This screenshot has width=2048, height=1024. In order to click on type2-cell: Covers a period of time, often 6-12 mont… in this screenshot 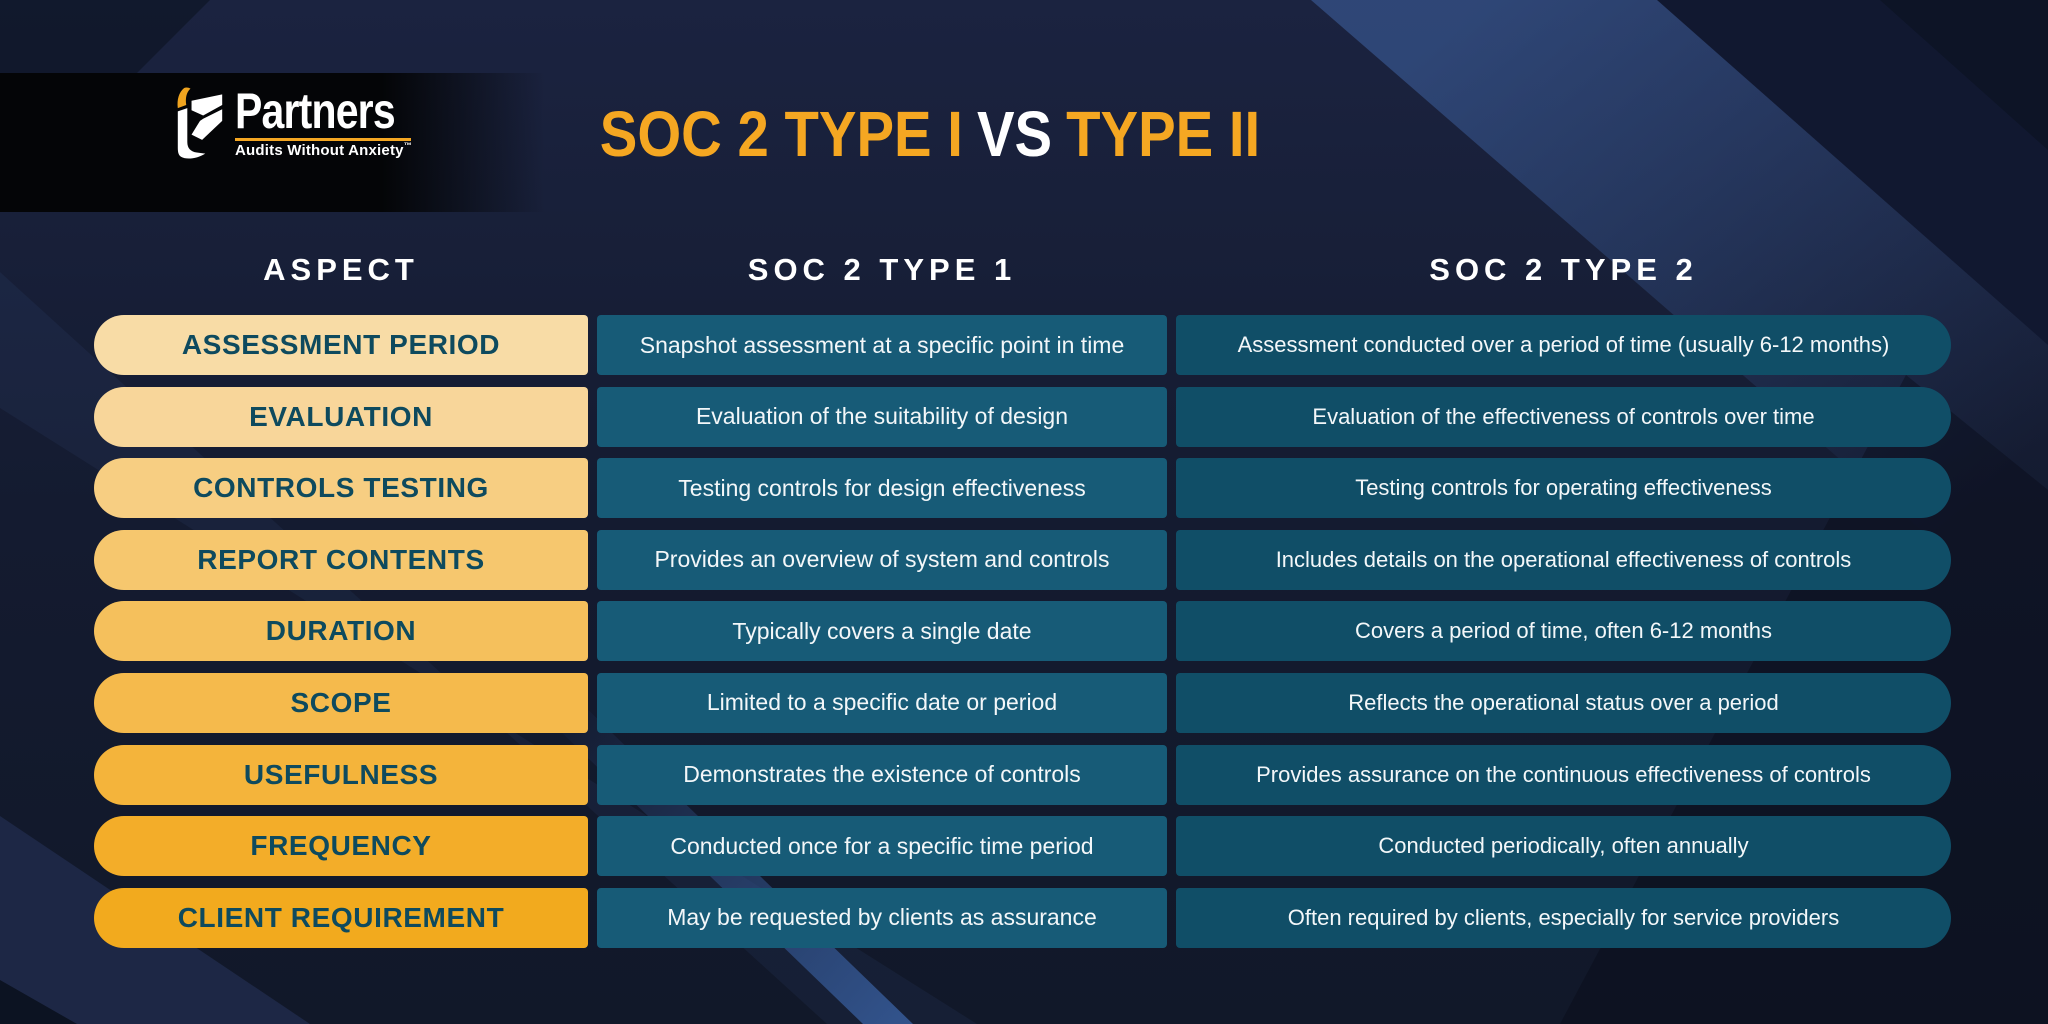, I will do `click(1563, 631)`.